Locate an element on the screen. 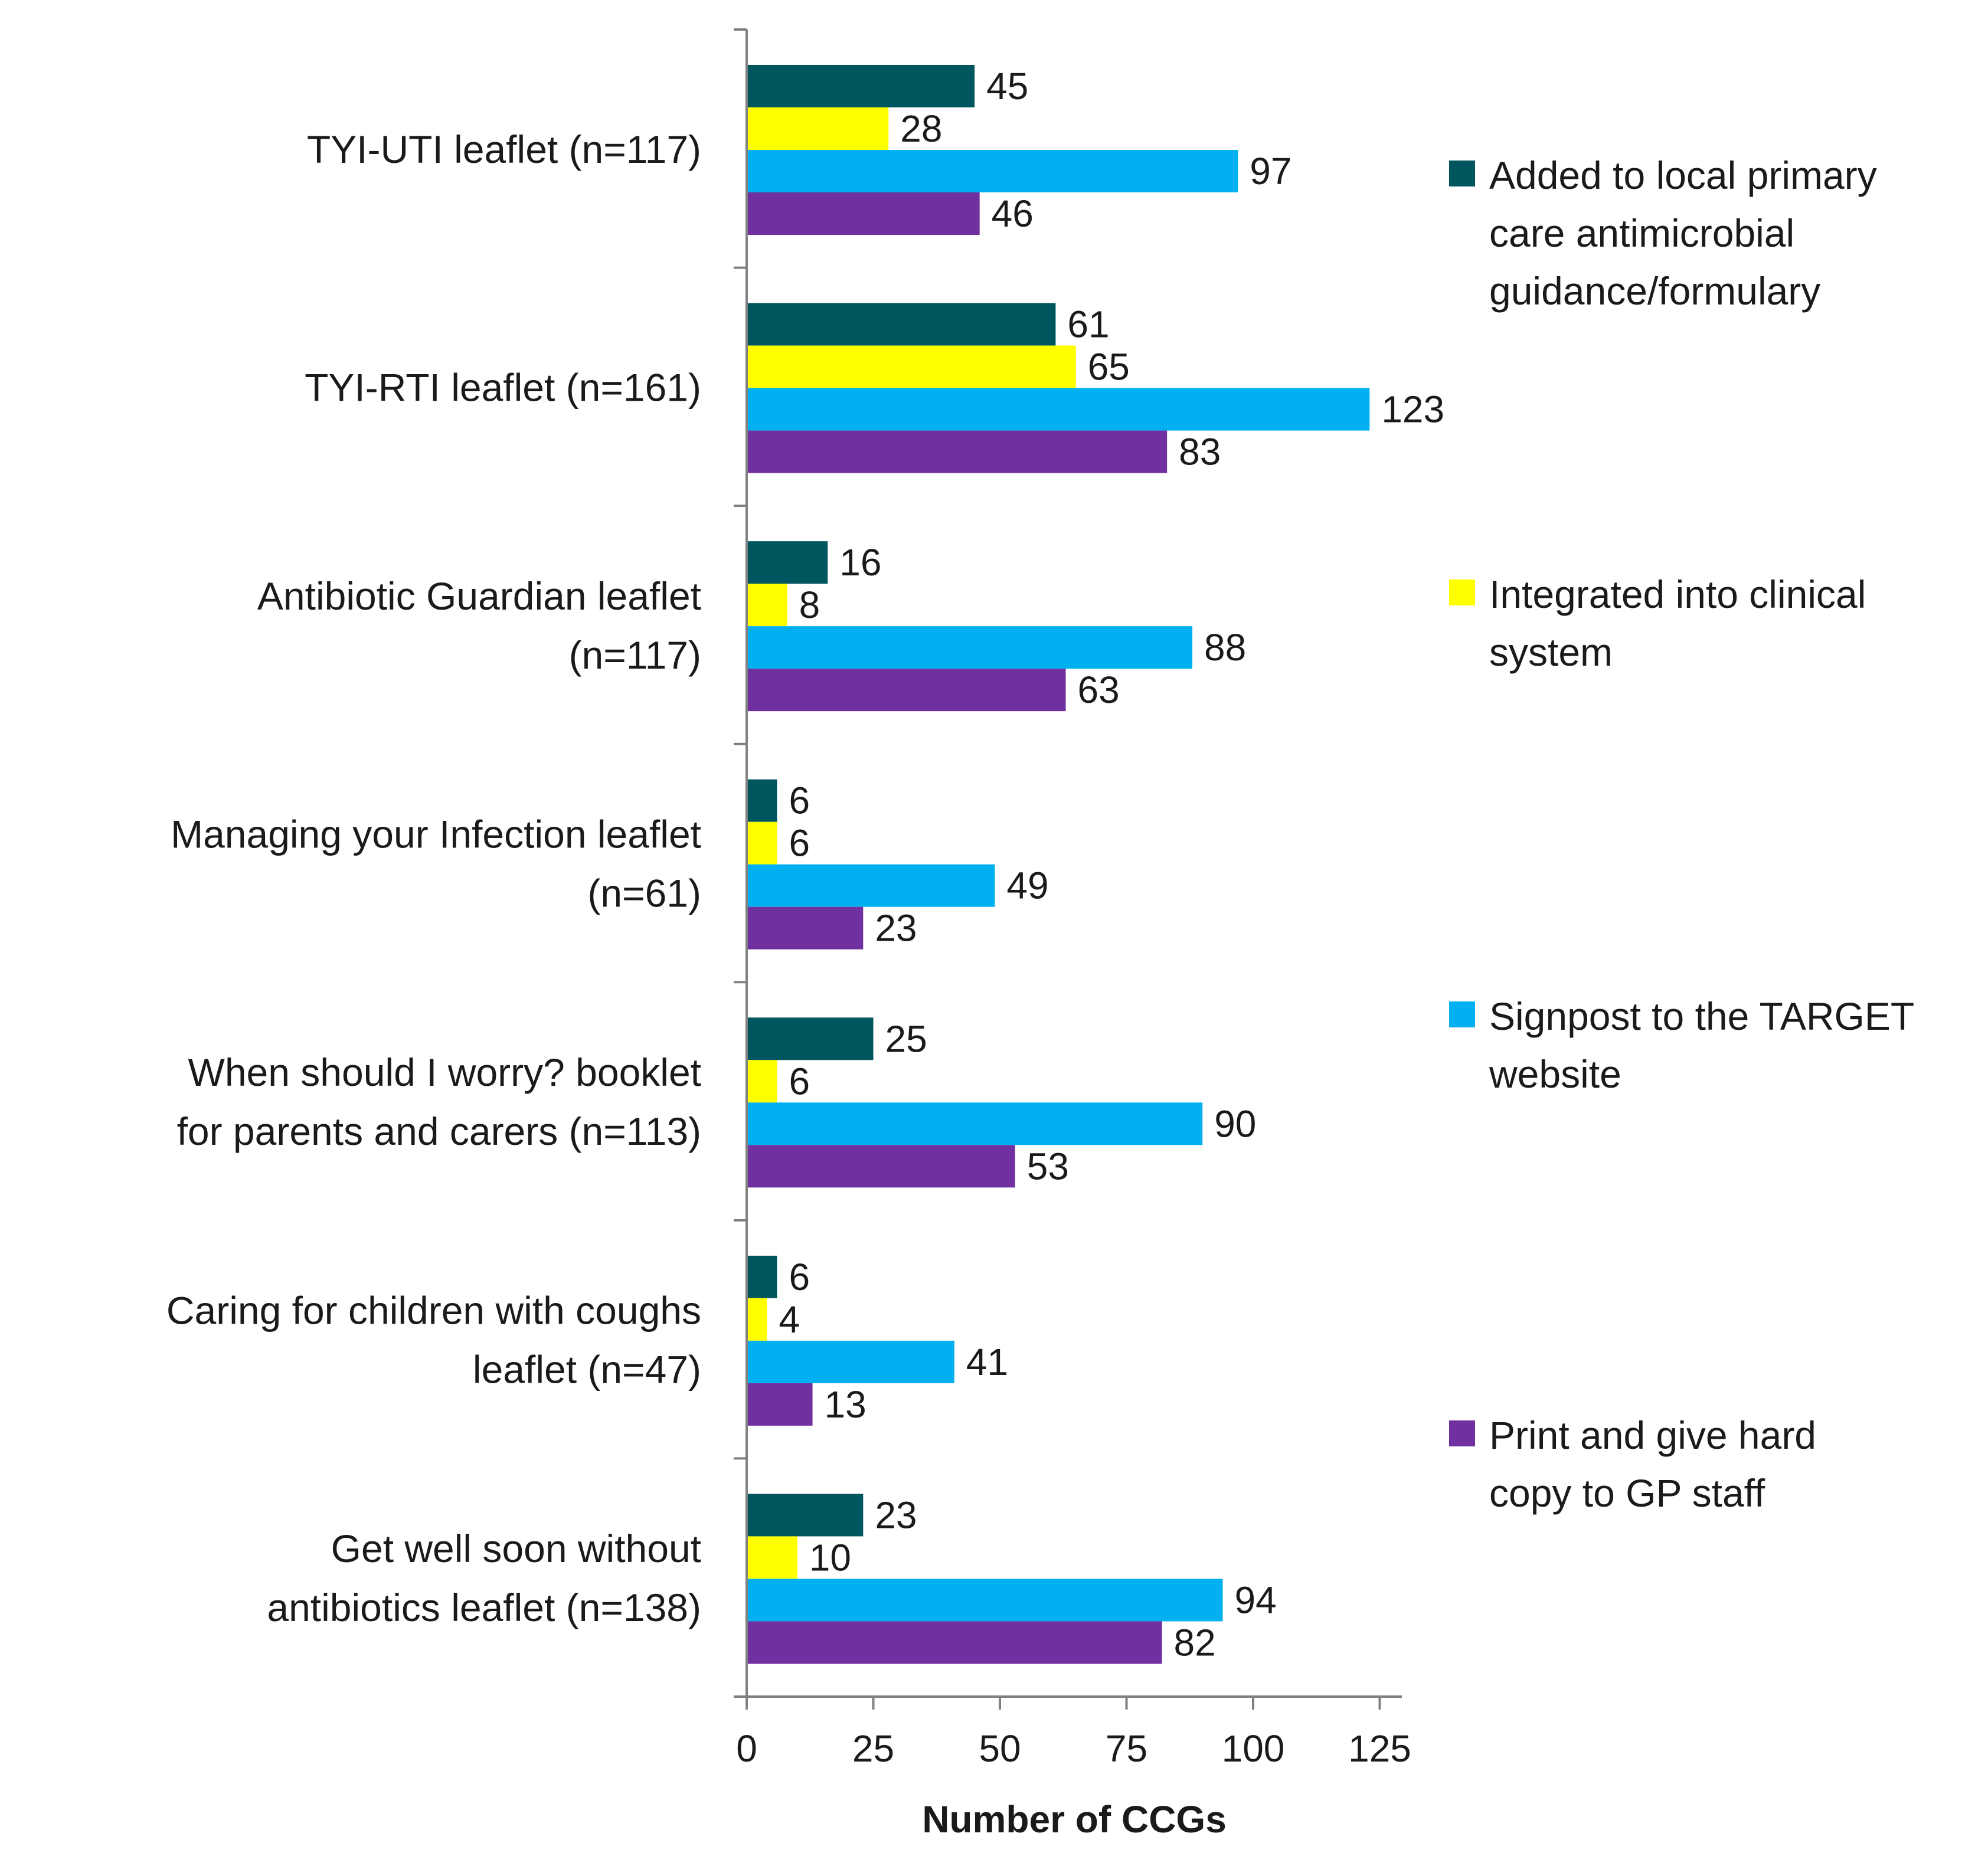  data-label: 4 is located at coordinates (789, 1319).